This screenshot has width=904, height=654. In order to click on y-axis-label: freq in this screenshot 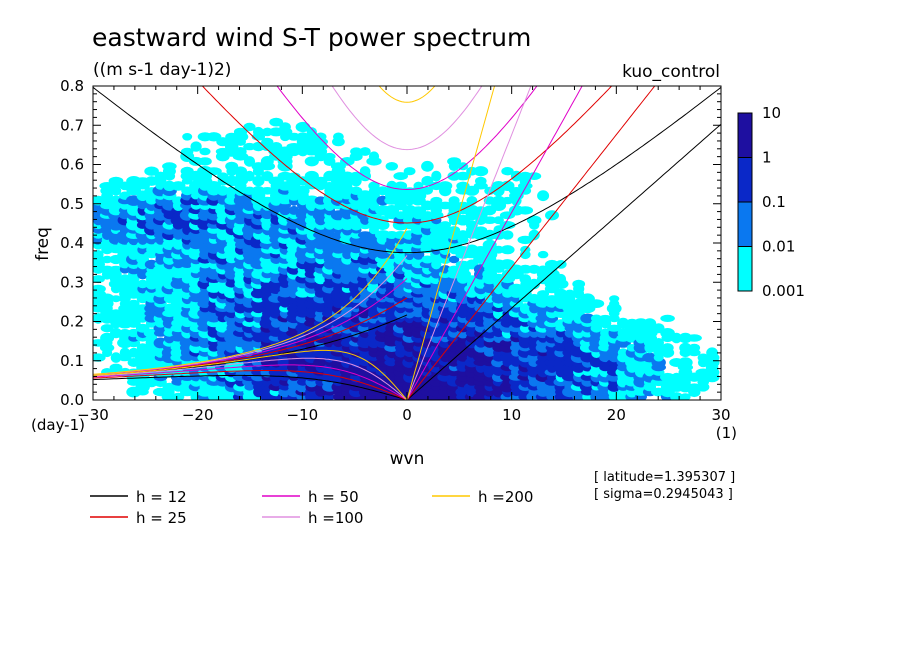, I will do `click(43, 244)`.